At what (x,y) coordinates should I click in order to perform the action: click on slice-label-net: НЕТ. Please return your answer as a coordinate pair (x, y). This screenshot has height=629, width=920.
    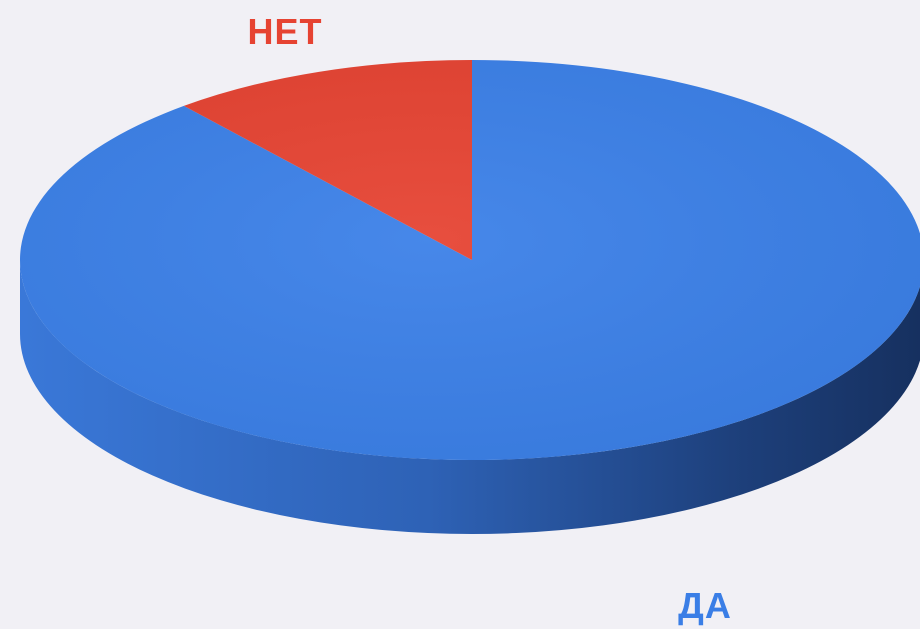
    Looking at the image, I should click on (285, 31).